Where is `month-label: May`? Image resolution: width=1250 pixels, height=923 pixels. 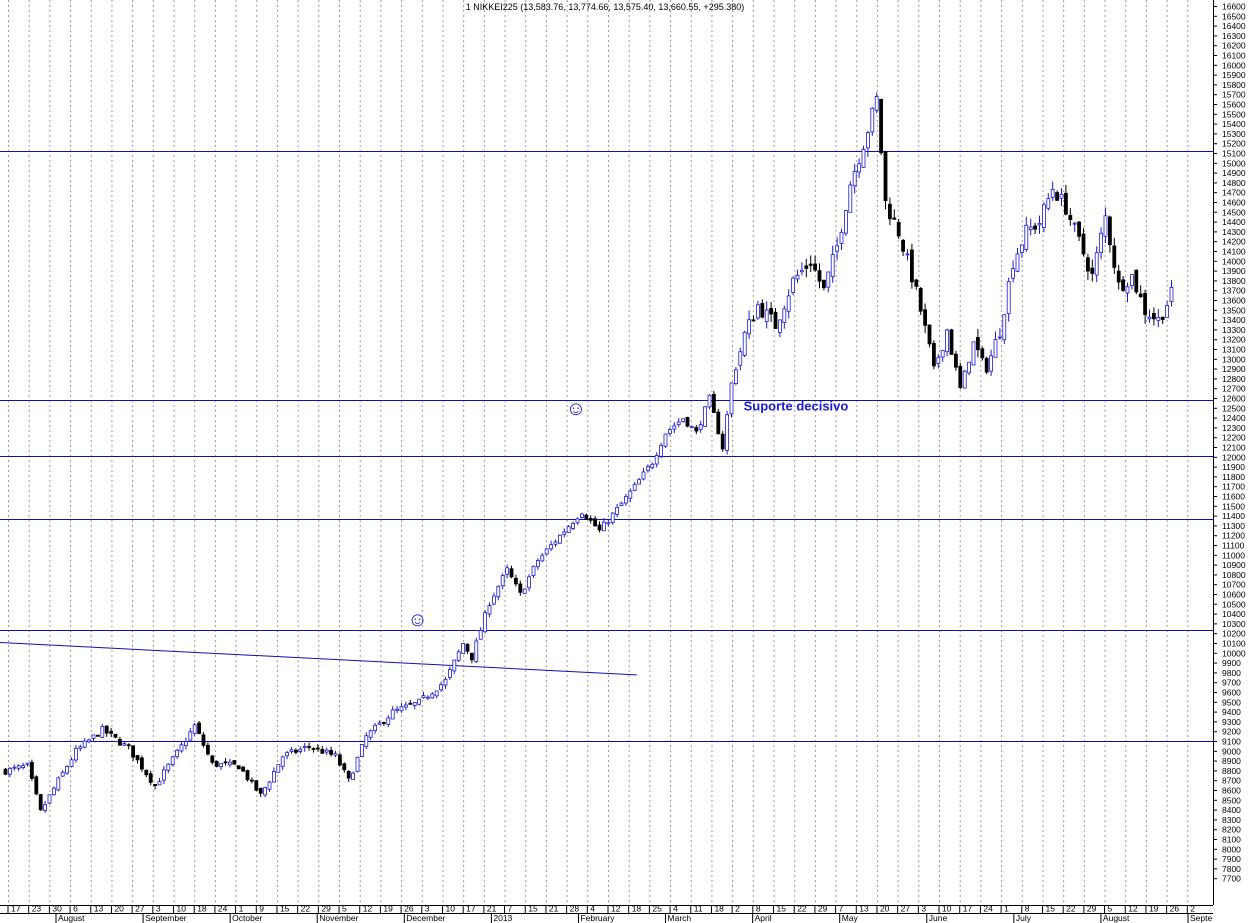 month-label: May is located at coordinates (850, 918).